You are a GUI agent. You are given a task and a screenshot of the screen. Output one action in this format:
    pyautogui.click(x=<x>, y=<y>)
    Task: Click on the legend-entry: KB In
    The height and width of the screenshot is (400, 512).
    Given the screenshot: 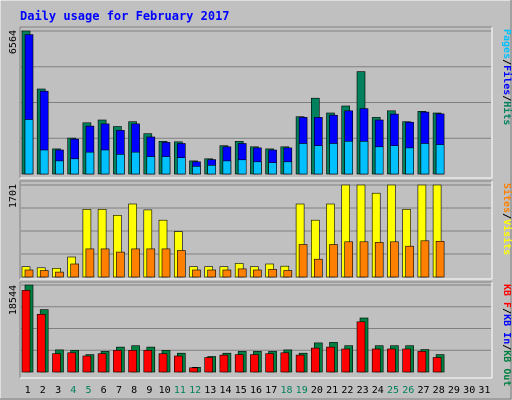 What is the action you would take?
    pyautogui.click(x=506, y=329)
    